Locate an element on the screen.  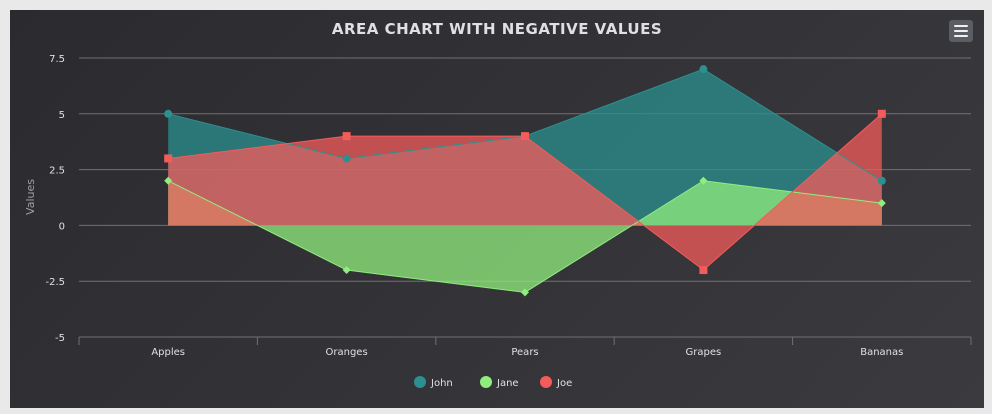
y-tick-label: -5 is located at coordinates (60, 338).